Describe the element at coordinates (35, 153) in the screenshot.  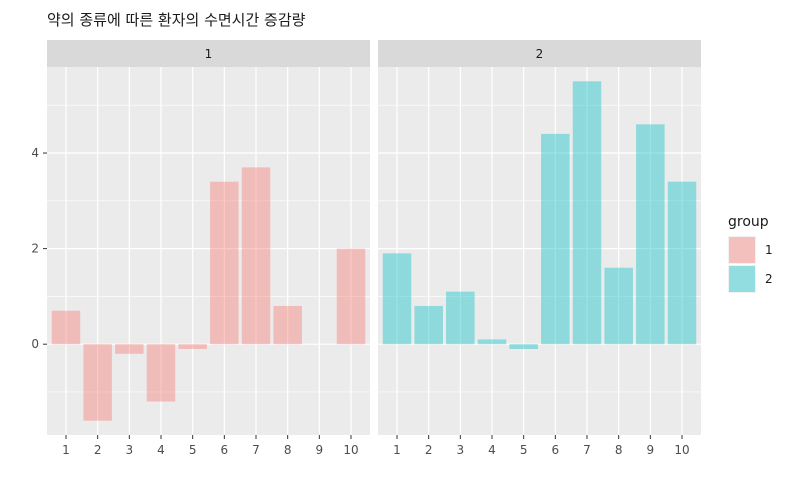
I see `y-tick-label: 4` at that location.